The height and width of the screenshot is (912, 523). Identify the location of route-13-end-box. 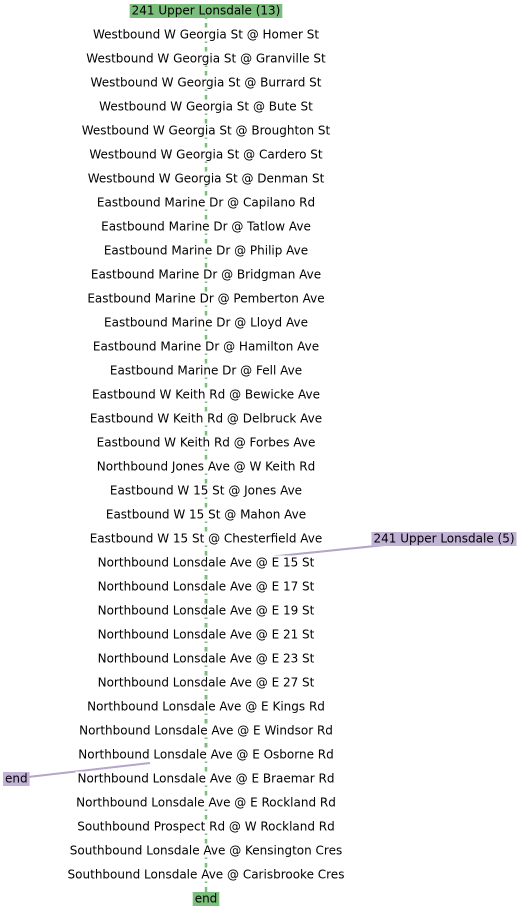
(206, 899).